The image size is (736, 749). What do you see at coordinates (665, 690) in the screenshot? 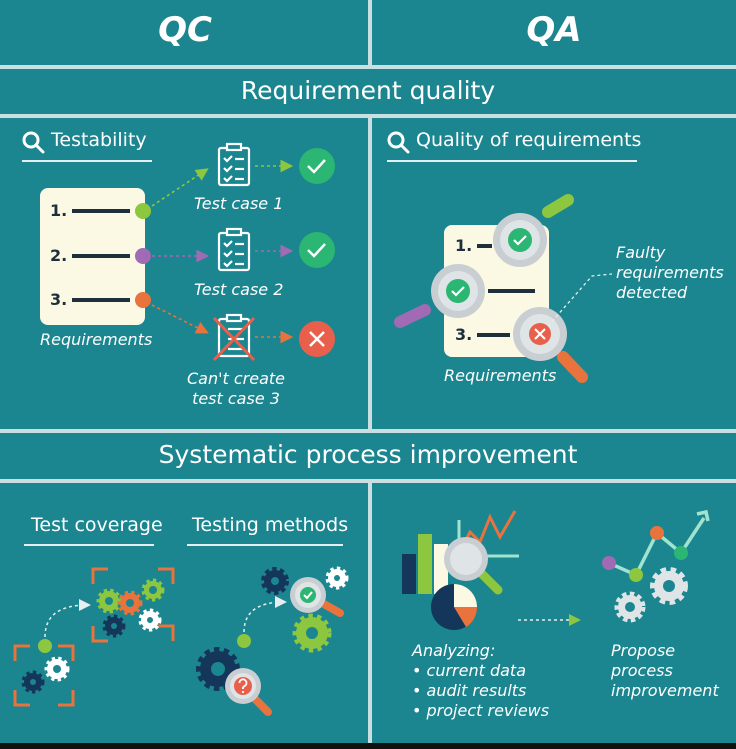
I see `propose-line: improvement` at bounding box center [665, 690].